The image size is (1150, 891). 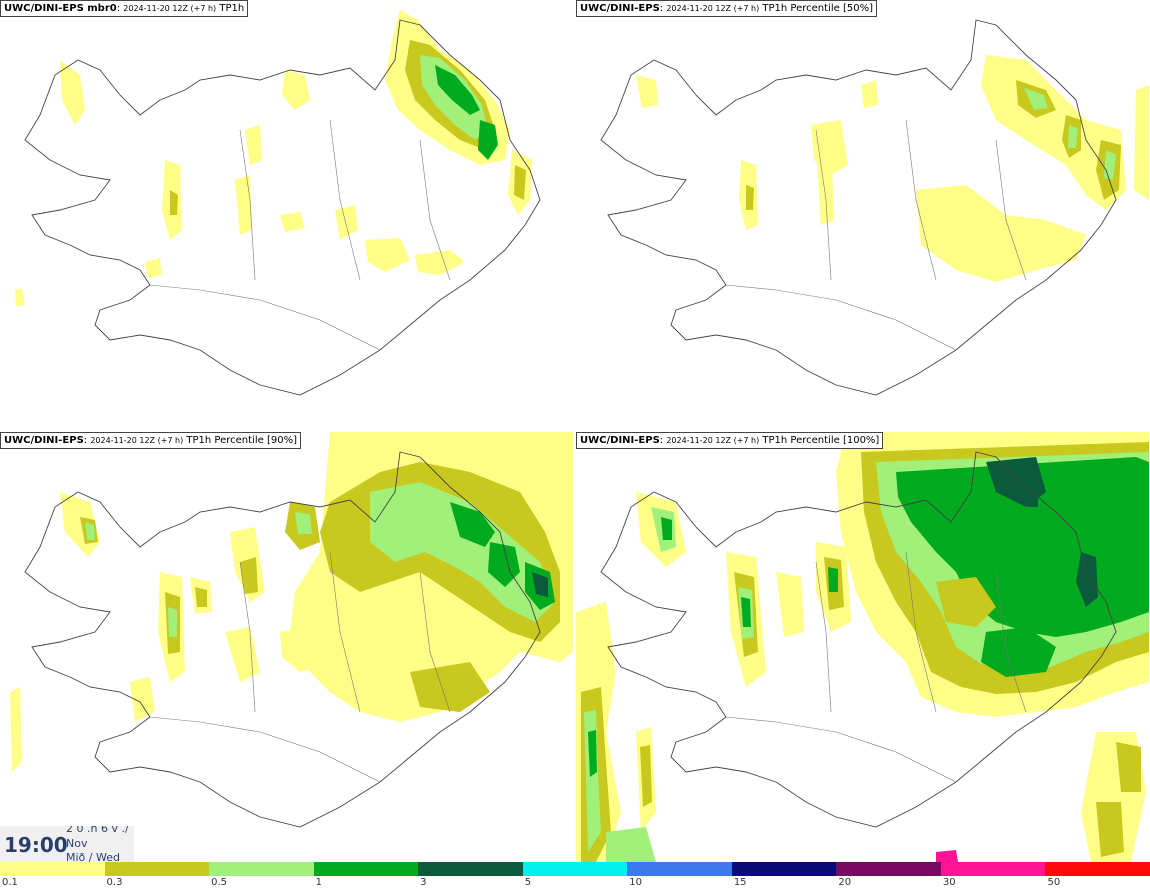 I want to click on legend-tick-label: 1, so click(x=318, y=882).